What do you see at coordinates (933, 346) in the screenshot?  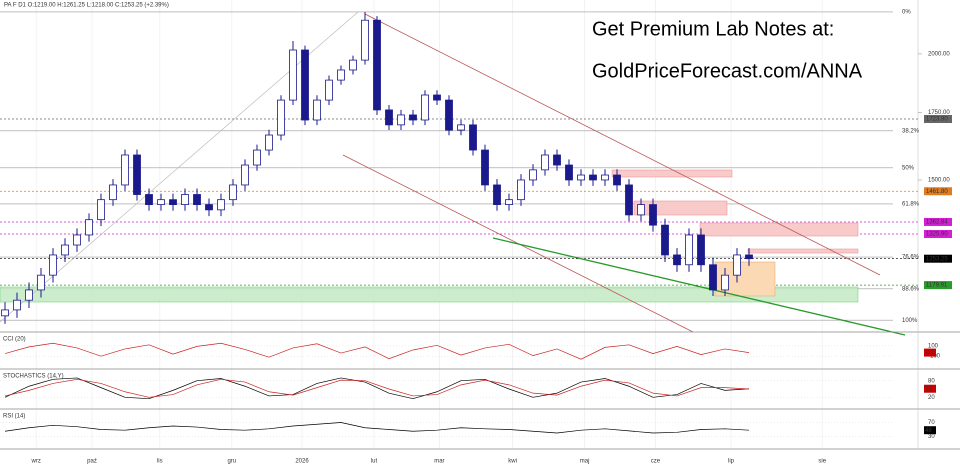 I see `y-tick-label: 100` at bounding box center [933, 346].